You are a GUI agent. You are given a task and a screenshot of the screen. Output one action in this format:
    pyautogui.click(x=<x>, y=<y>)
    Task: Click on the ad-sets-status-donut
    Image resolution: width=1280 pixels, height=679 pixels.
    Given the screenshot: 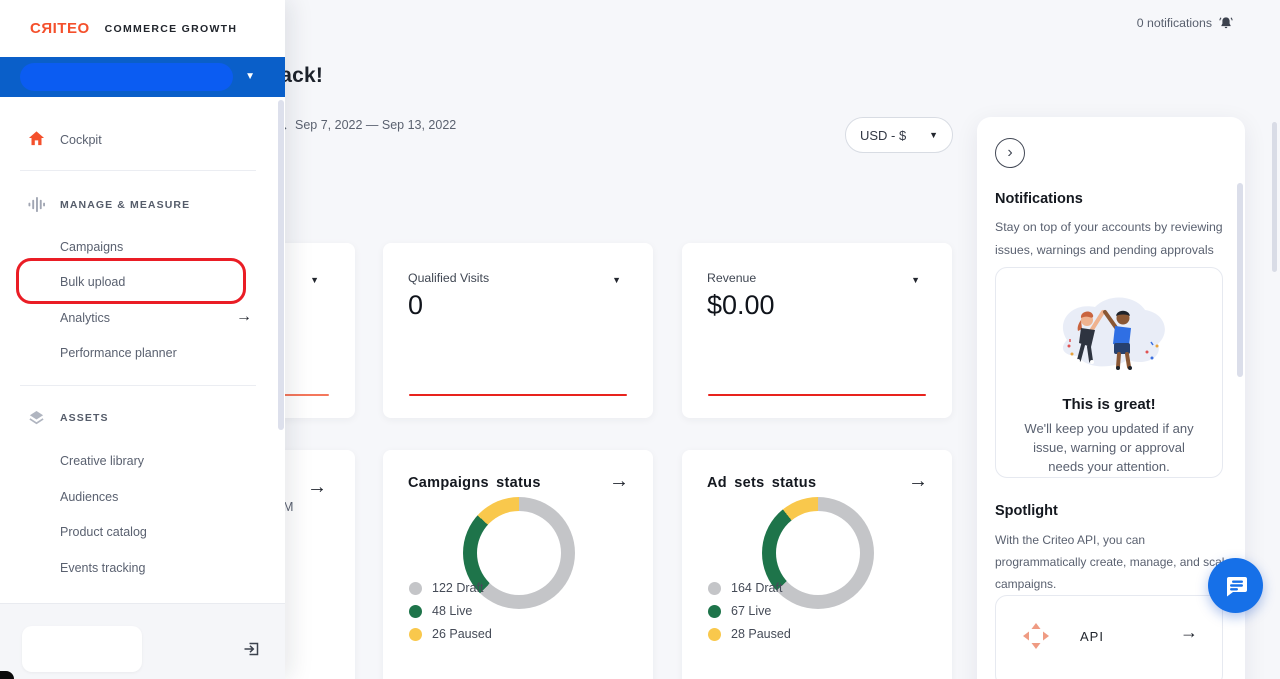 What is the action you would take?
    pyautogui.click(x=818, y=553)
    